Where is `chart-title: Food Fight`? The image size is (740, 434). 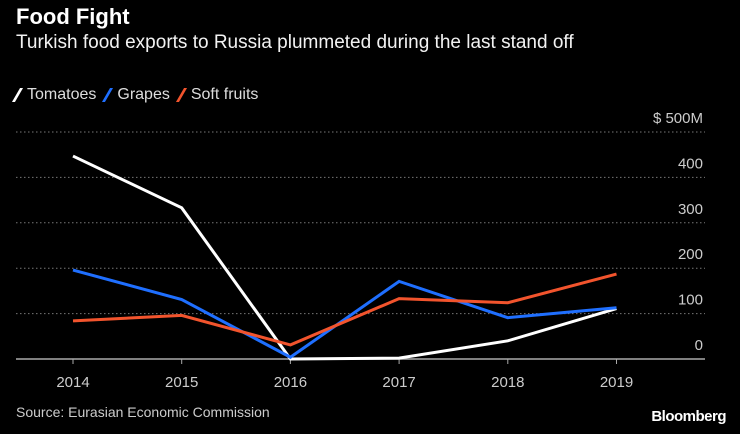 chart-title: Food Fight is located at coordinates (73, 16).